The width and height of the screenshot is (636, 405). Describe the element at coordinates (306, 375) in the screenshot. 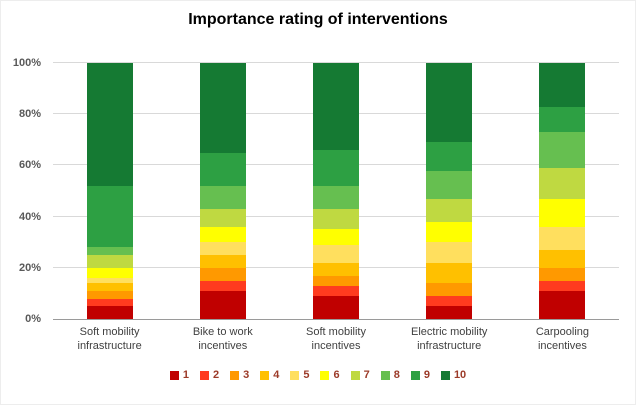

I see `legend-label: 5` at that location.